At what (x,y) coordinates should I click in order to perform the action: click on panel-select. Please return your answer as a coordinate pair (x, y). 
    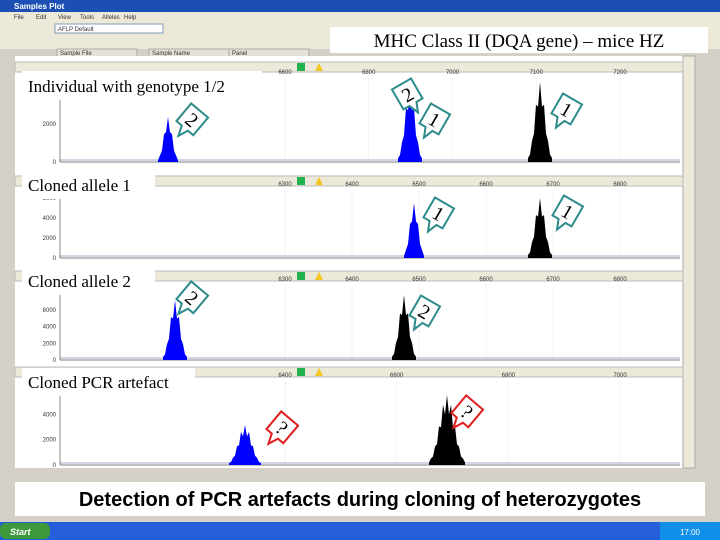
    Looking at the image, I should click on (109, 28).